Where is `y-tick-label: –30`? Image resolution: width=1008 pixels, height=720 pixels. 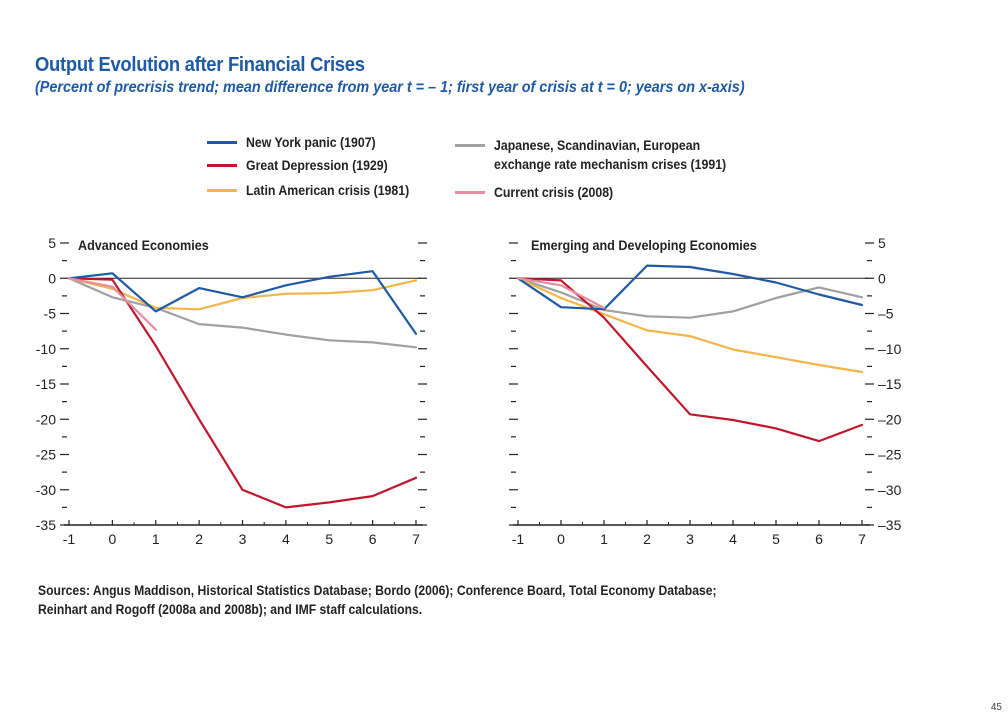
y-tick-label: –30 is located at coordinates (890, 490).